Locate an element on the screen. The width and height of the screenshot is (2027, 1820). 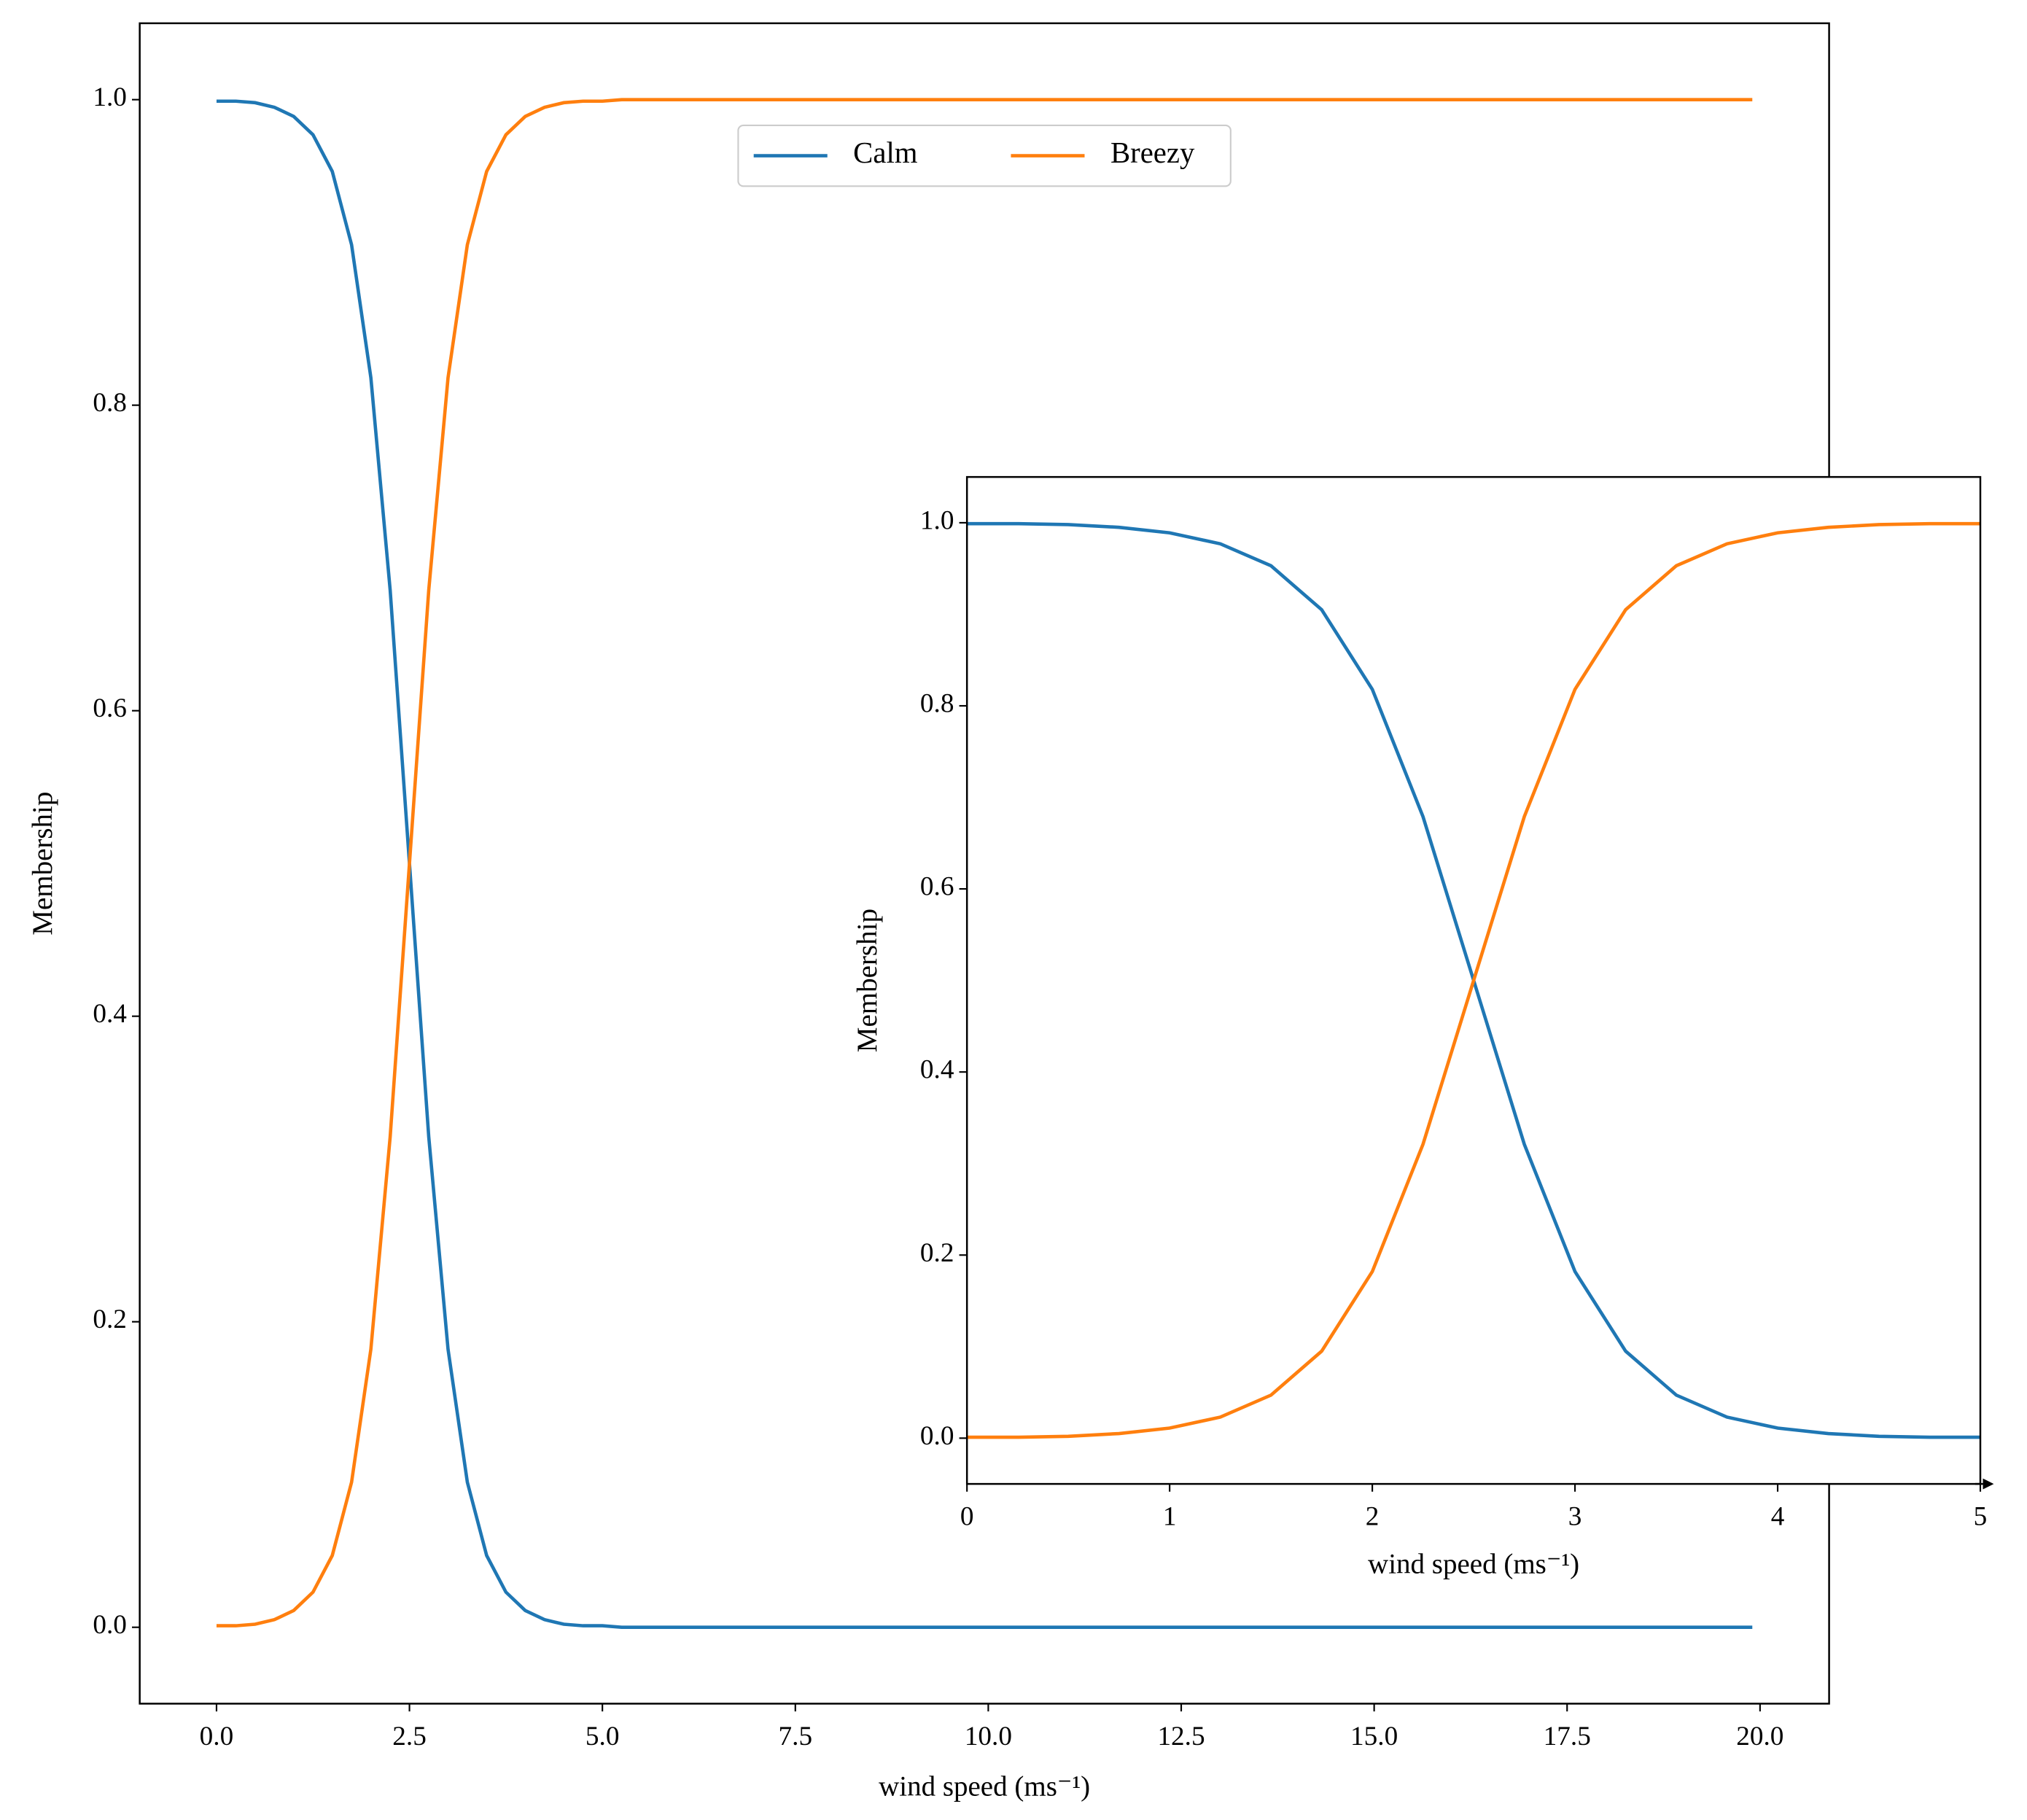
legend-label: Calm is located at coordinates (885, 152).